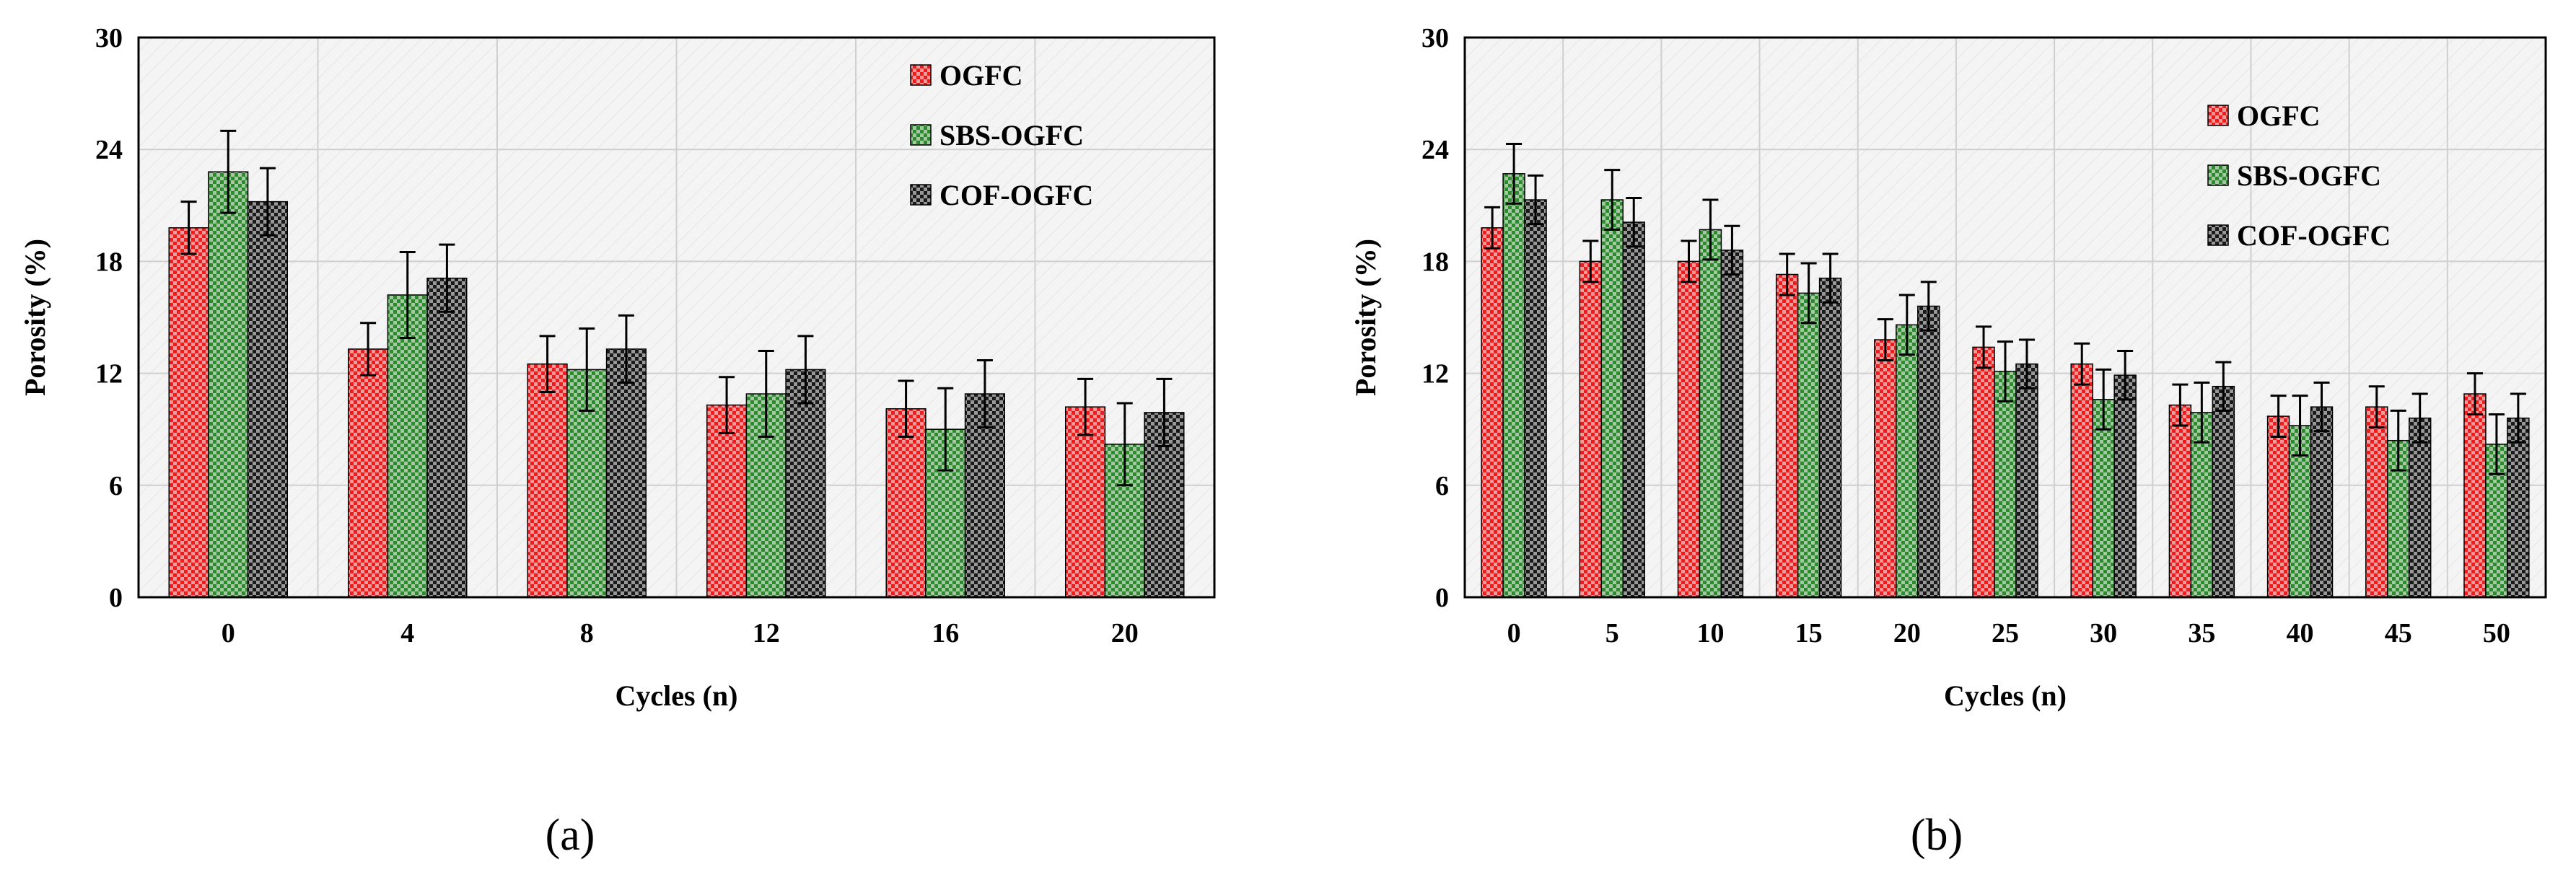  What do you see at coordinates (945, 633) in the screenshot?
I see `x-tick-label: 16` at bounding box center [945, 633].